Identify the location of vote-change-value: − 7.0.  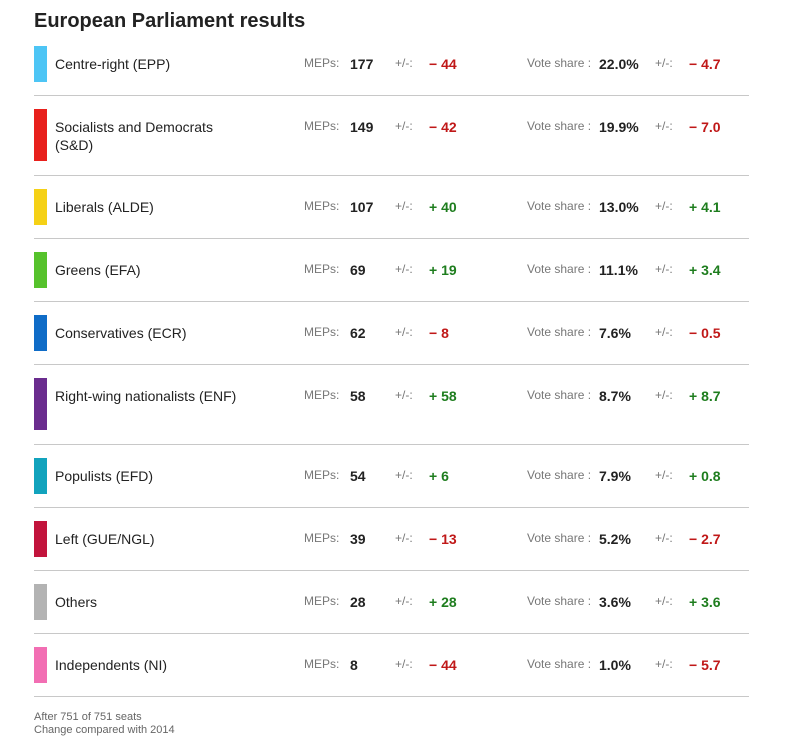
(705, 127).